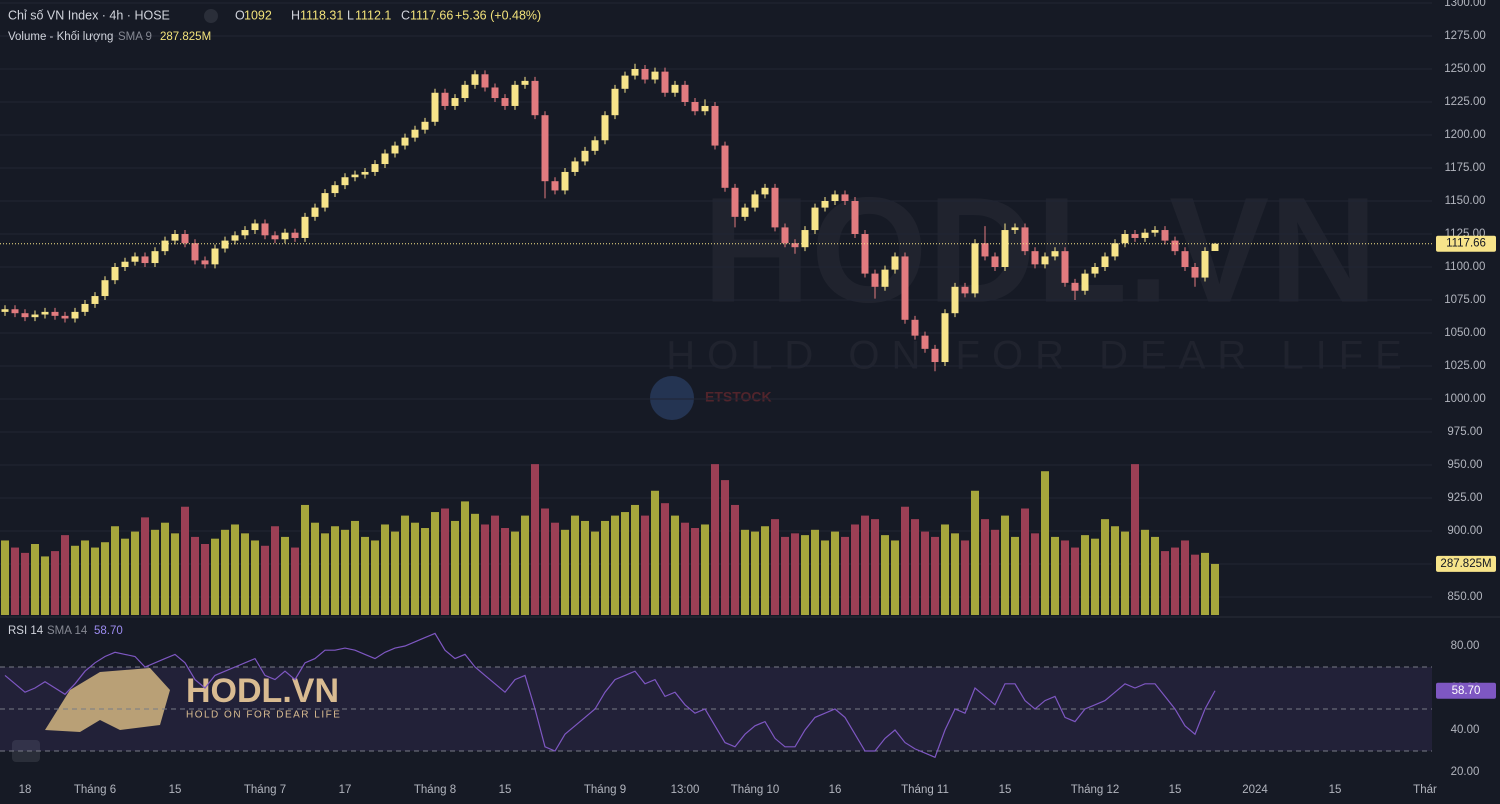 This screenshot has height=804, width=1500. I want to click on x-tick-label: Tháng 9, so click(605, 790).